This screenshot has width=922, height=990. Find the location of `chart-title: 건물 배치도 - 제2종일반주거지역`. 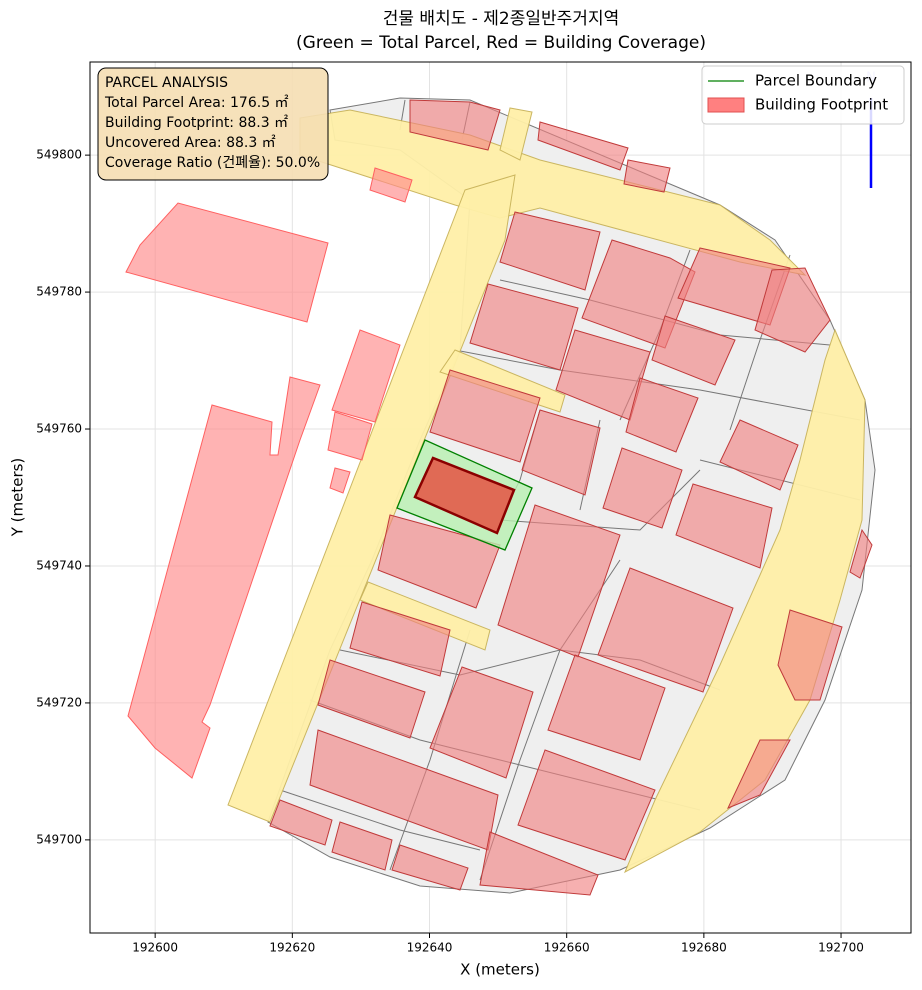

chart-title: 건물 배치도 - 제2종일반주거지역 is located at coordinates (501, 19).